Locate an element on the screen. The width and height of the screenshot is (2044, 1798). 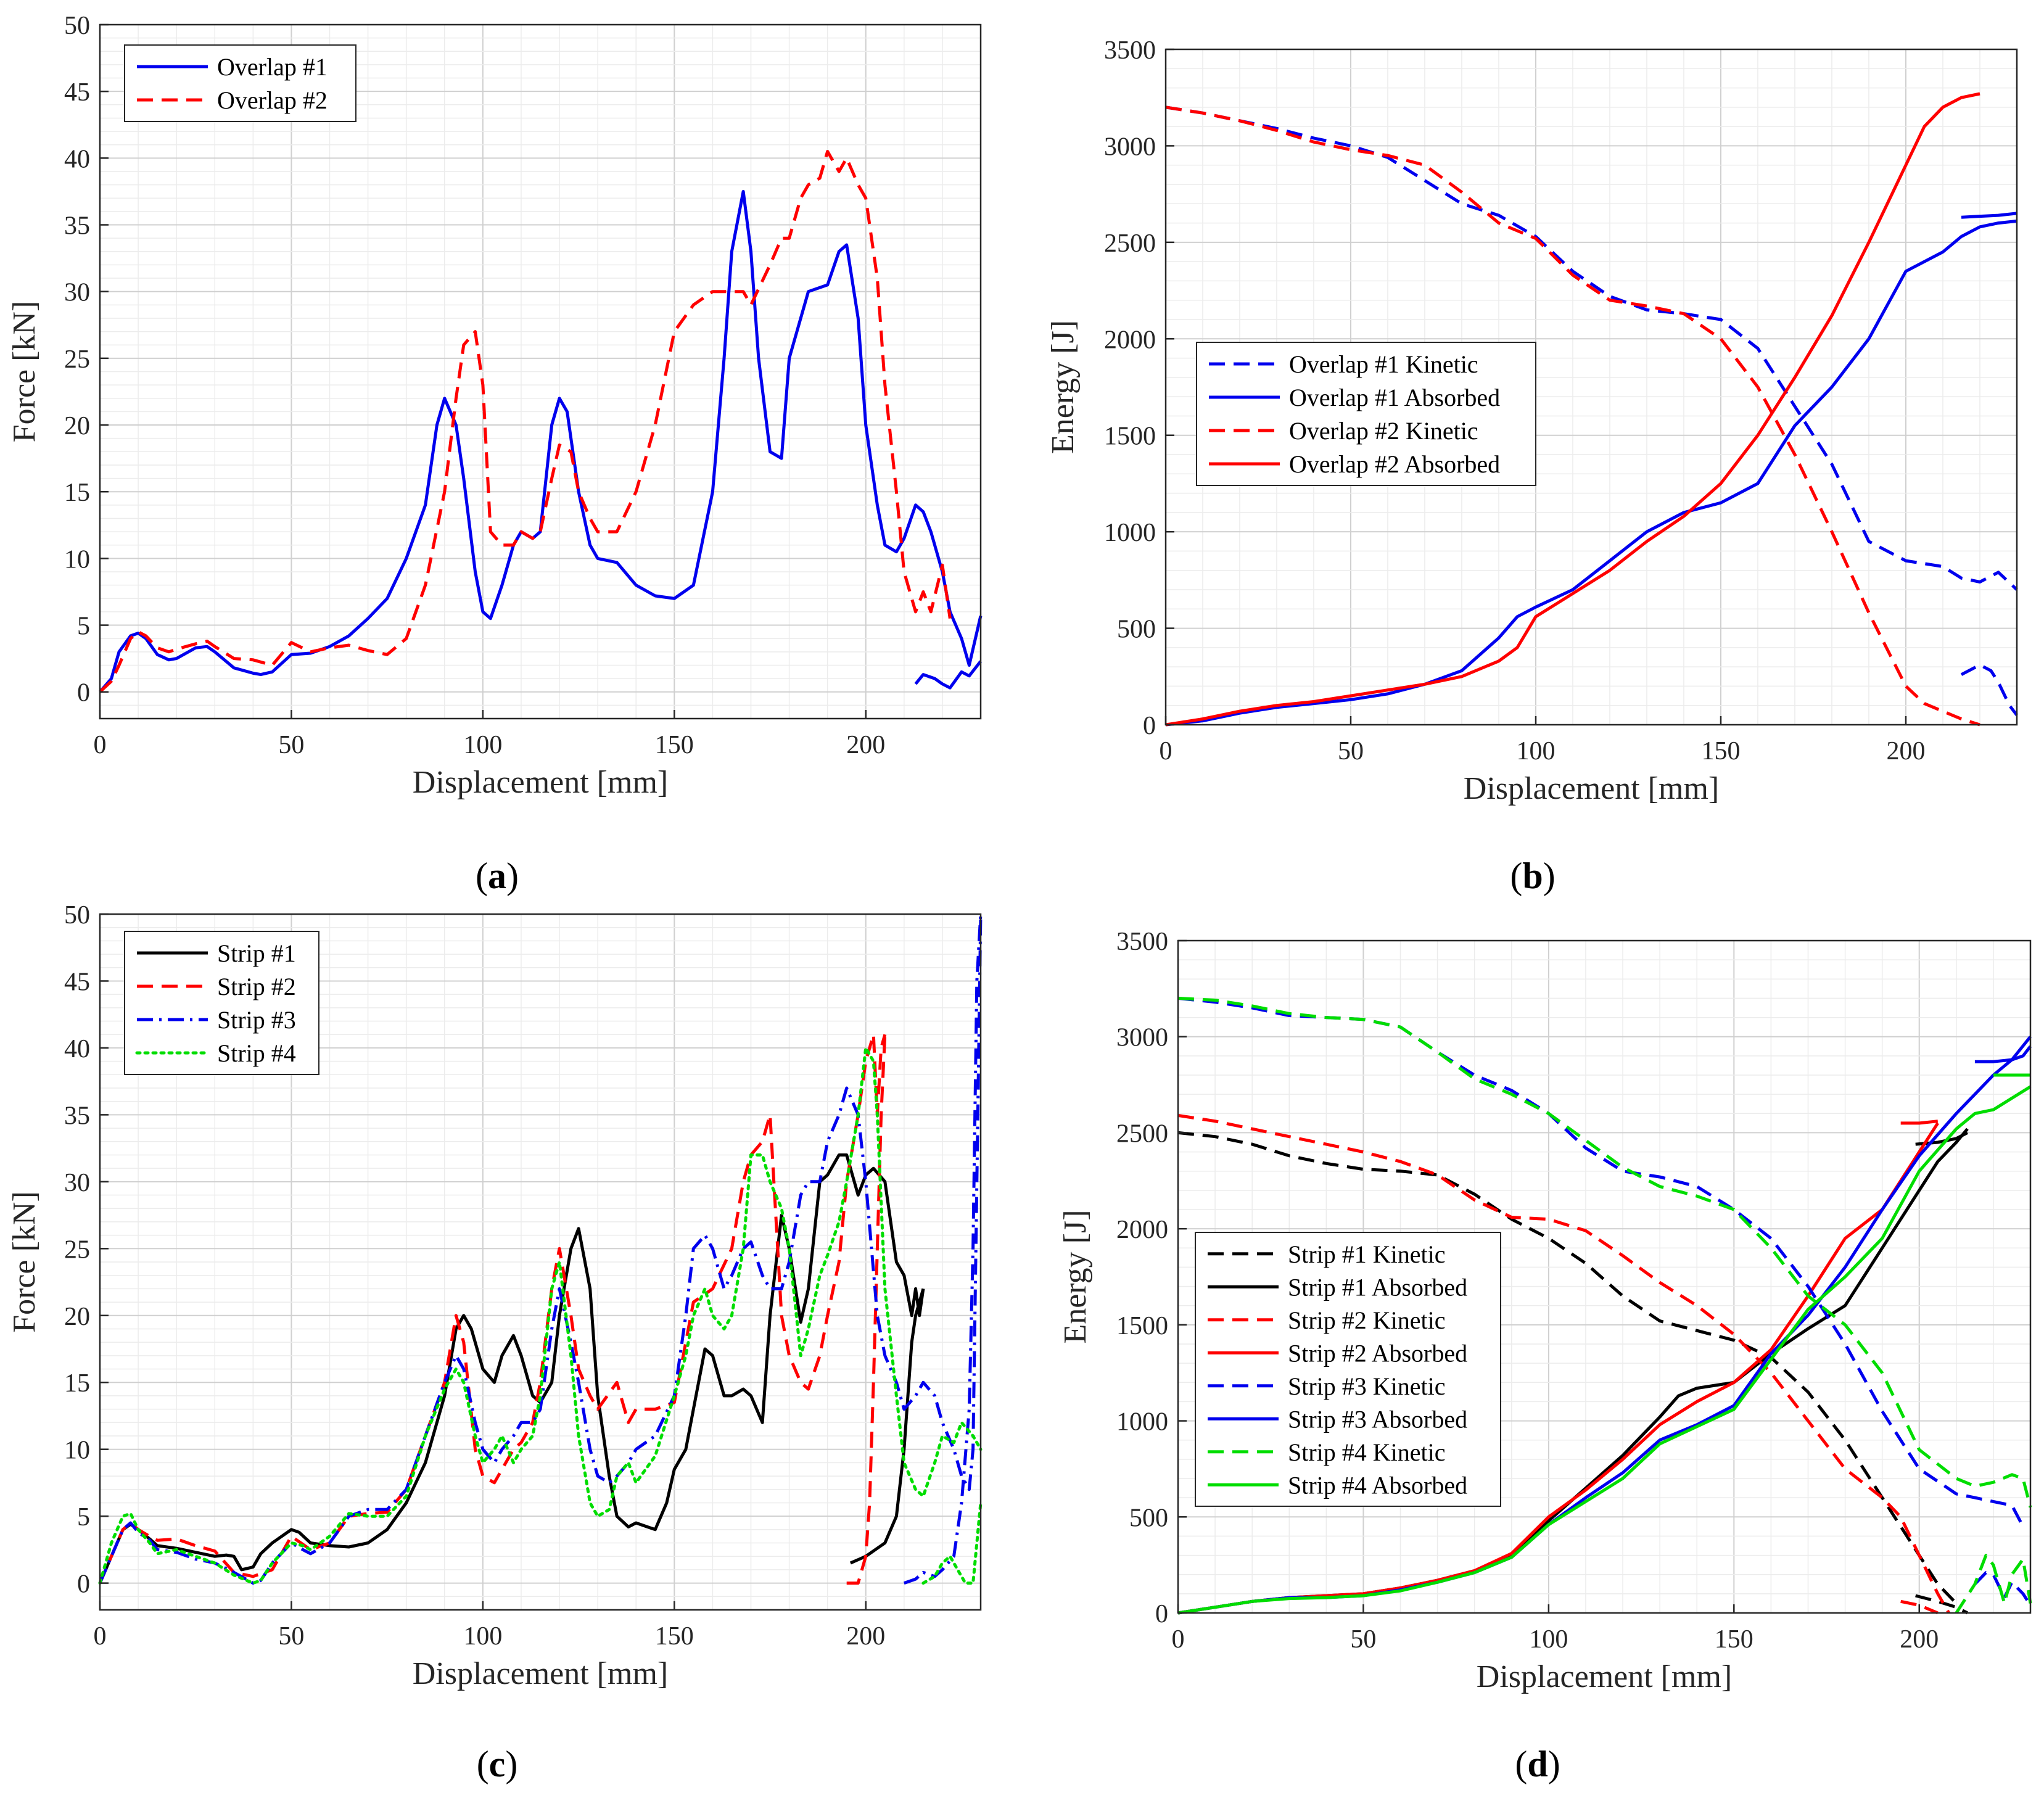
legend-label: Overlap #2 is located at coordinates (273, 100).